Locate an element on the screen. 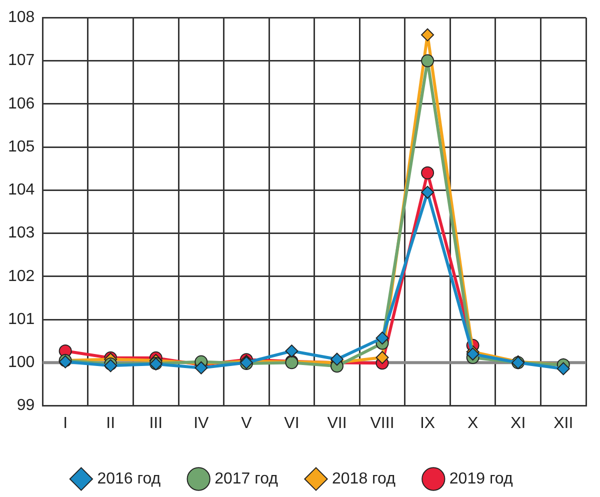 Image resolution: width=600 pixels, height=497 pixels. x-tick-label: III is located at coordinates (156, 423).